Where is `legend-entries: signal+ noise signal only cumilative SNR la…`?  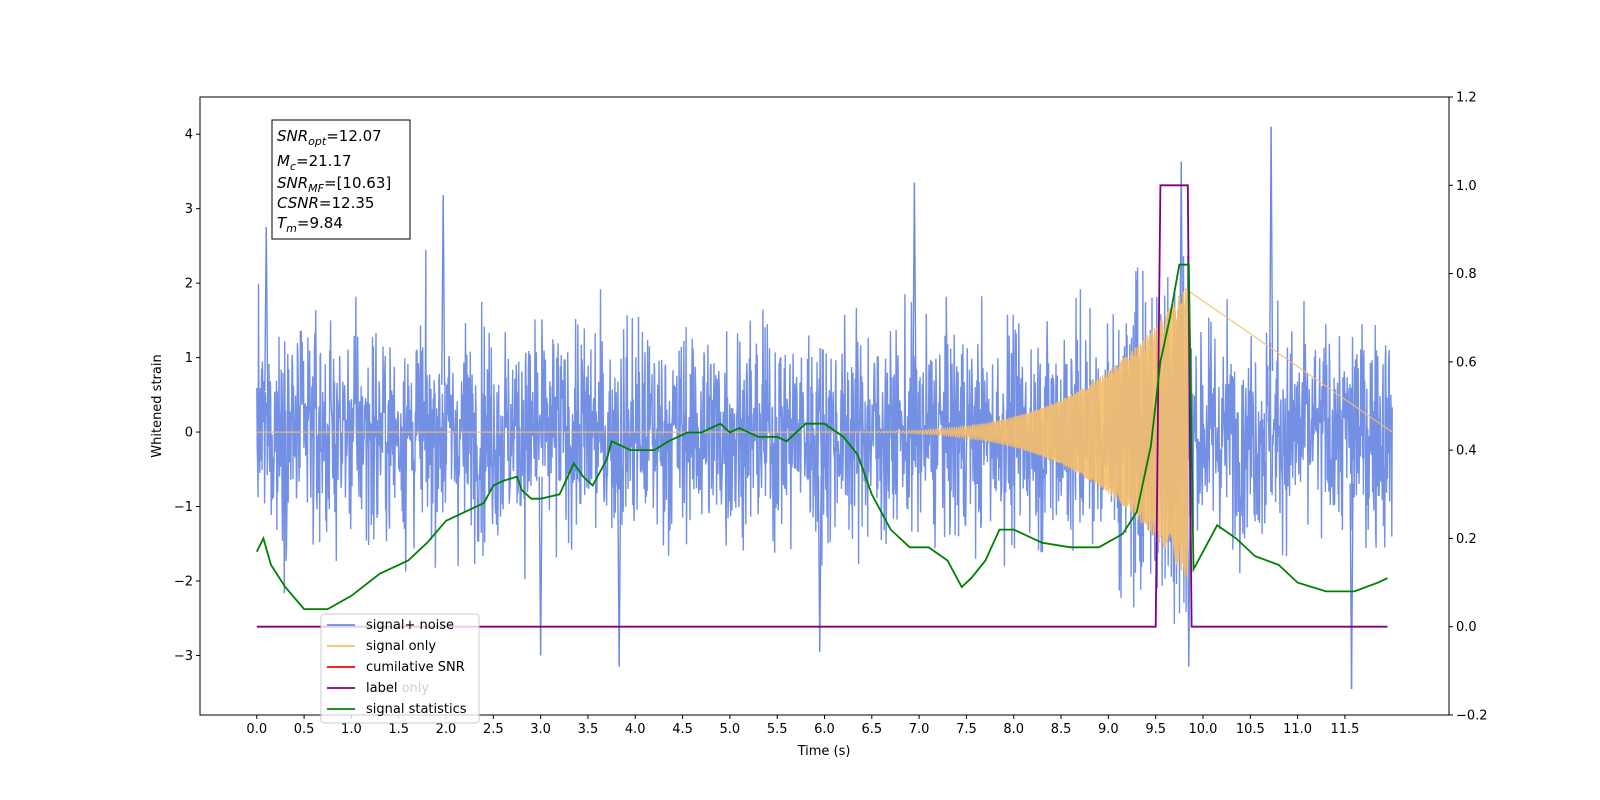
legend-entries: signal+ noise signal only cumilative SNR la… is located at coordinates (397, 667).